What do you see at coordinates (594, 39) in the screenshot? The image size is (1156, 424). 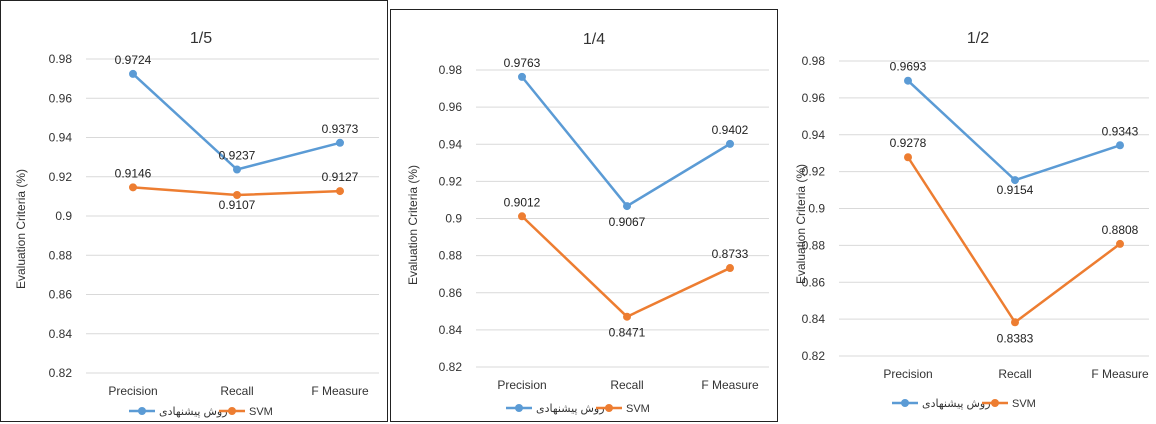 I see `chart-title: 1/4` at bounding box center [594, 39].